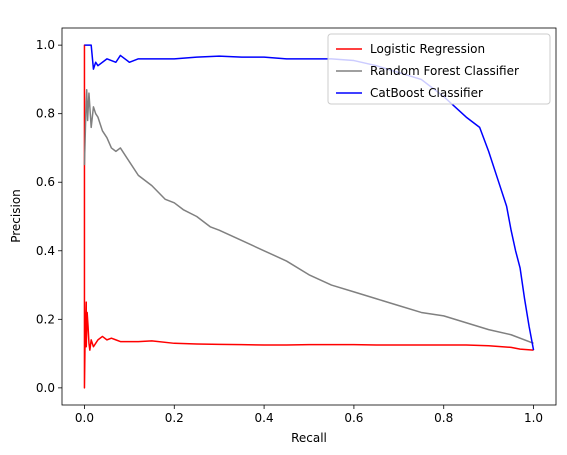  Describe the element at coordinates (45, 319) in the screenshot. I see `y-tick-label: 0.2` at that location.